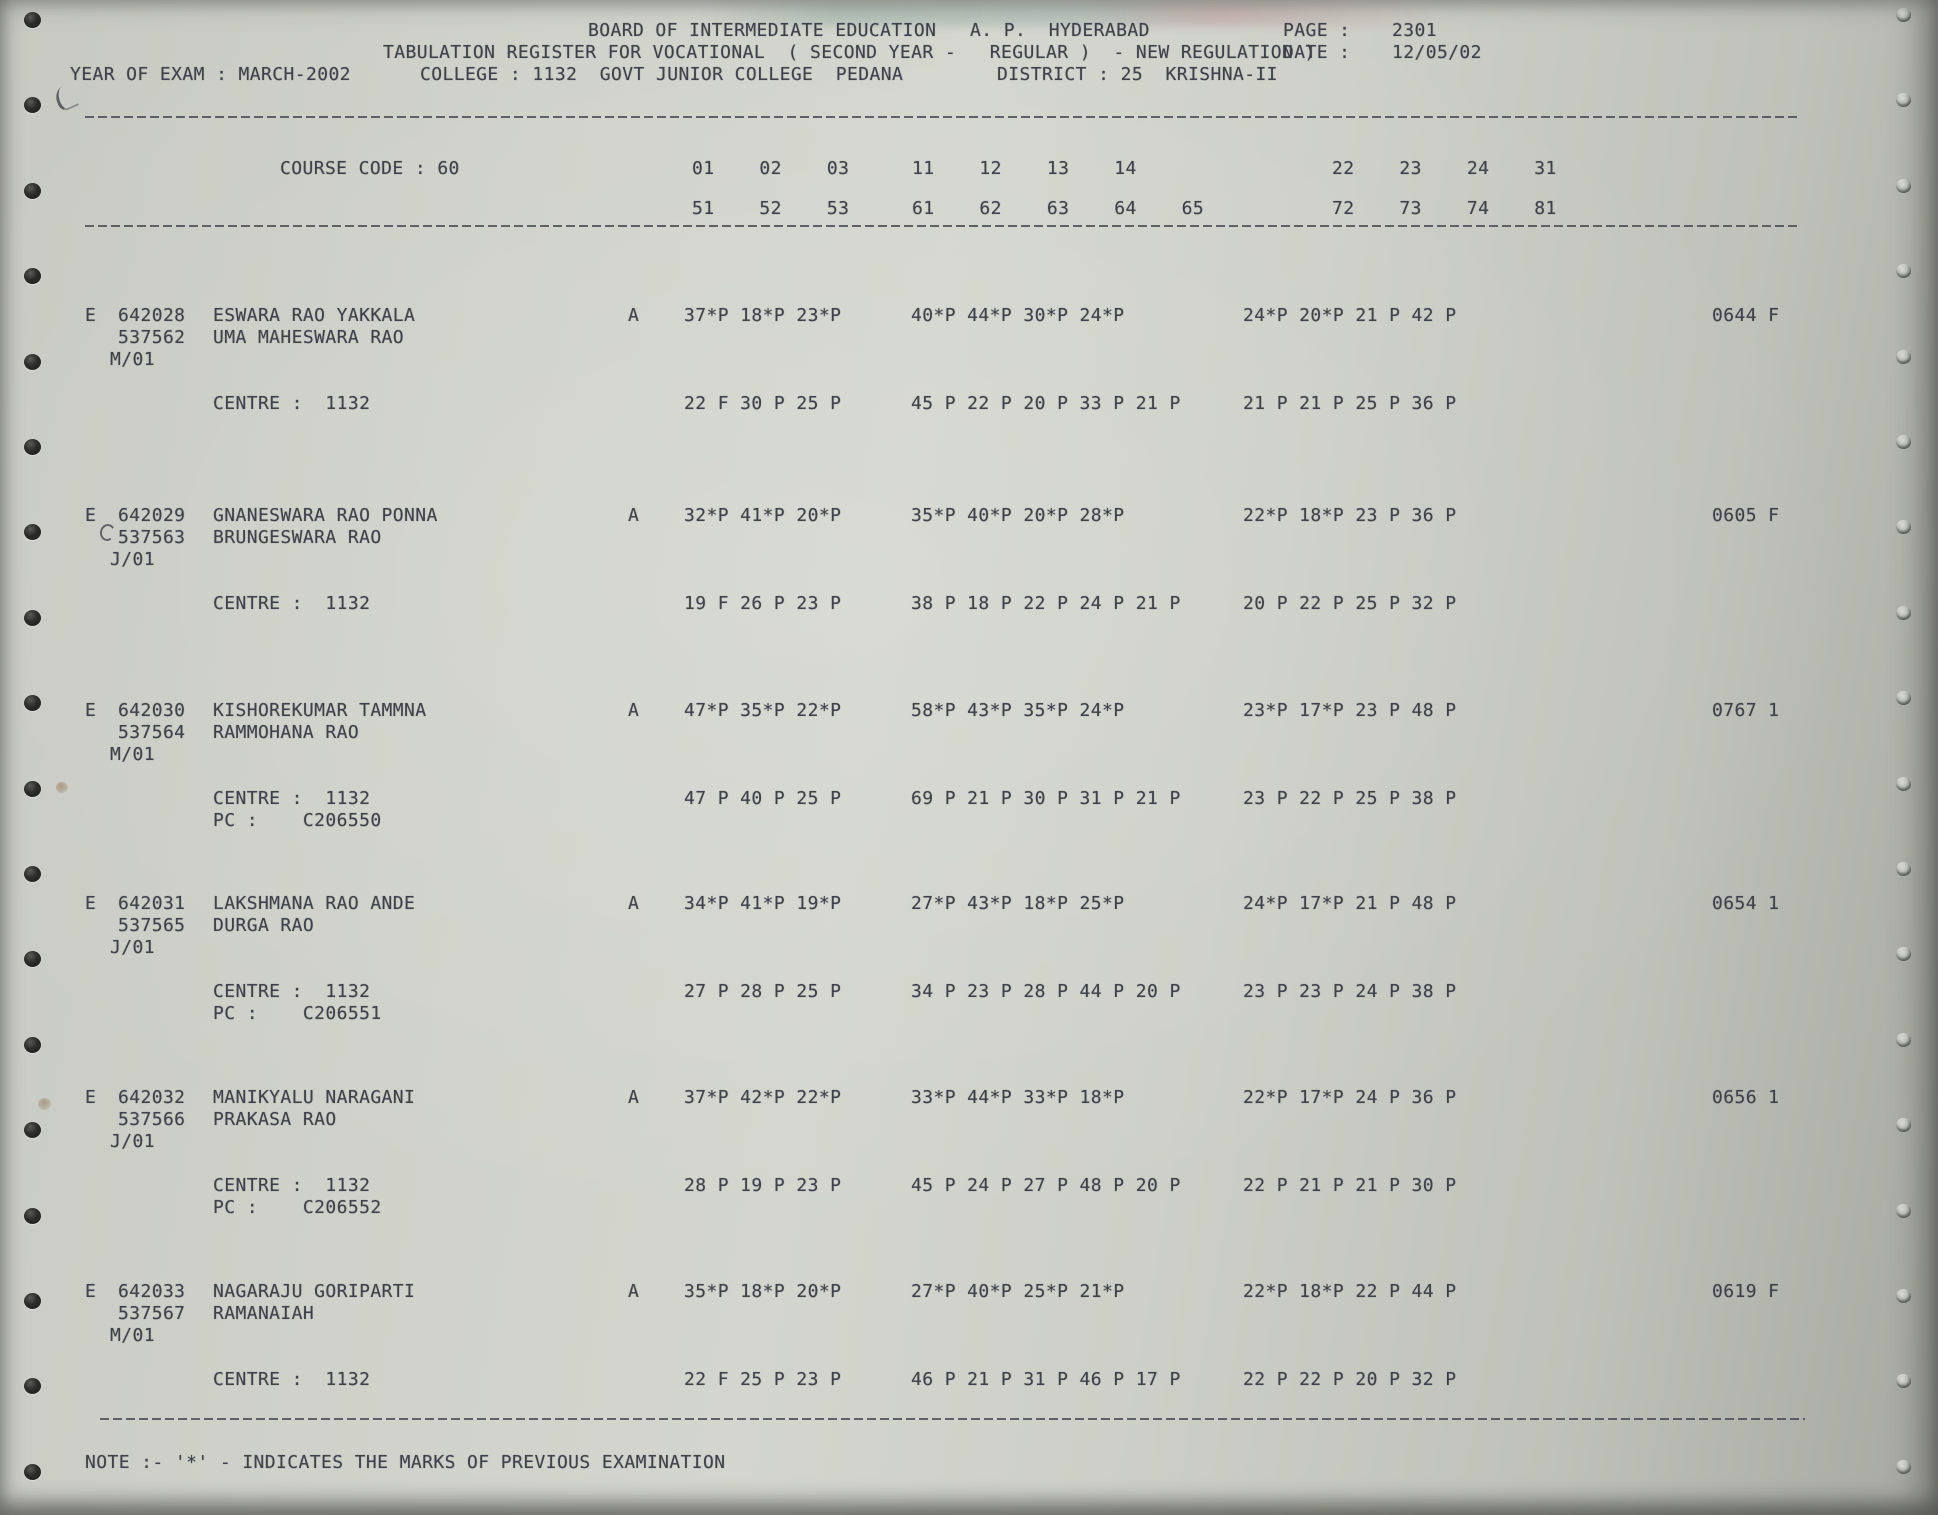 This screenshot has width=1938, height=1515. I want to click on date-label: DATE :, so click(1317, 52).